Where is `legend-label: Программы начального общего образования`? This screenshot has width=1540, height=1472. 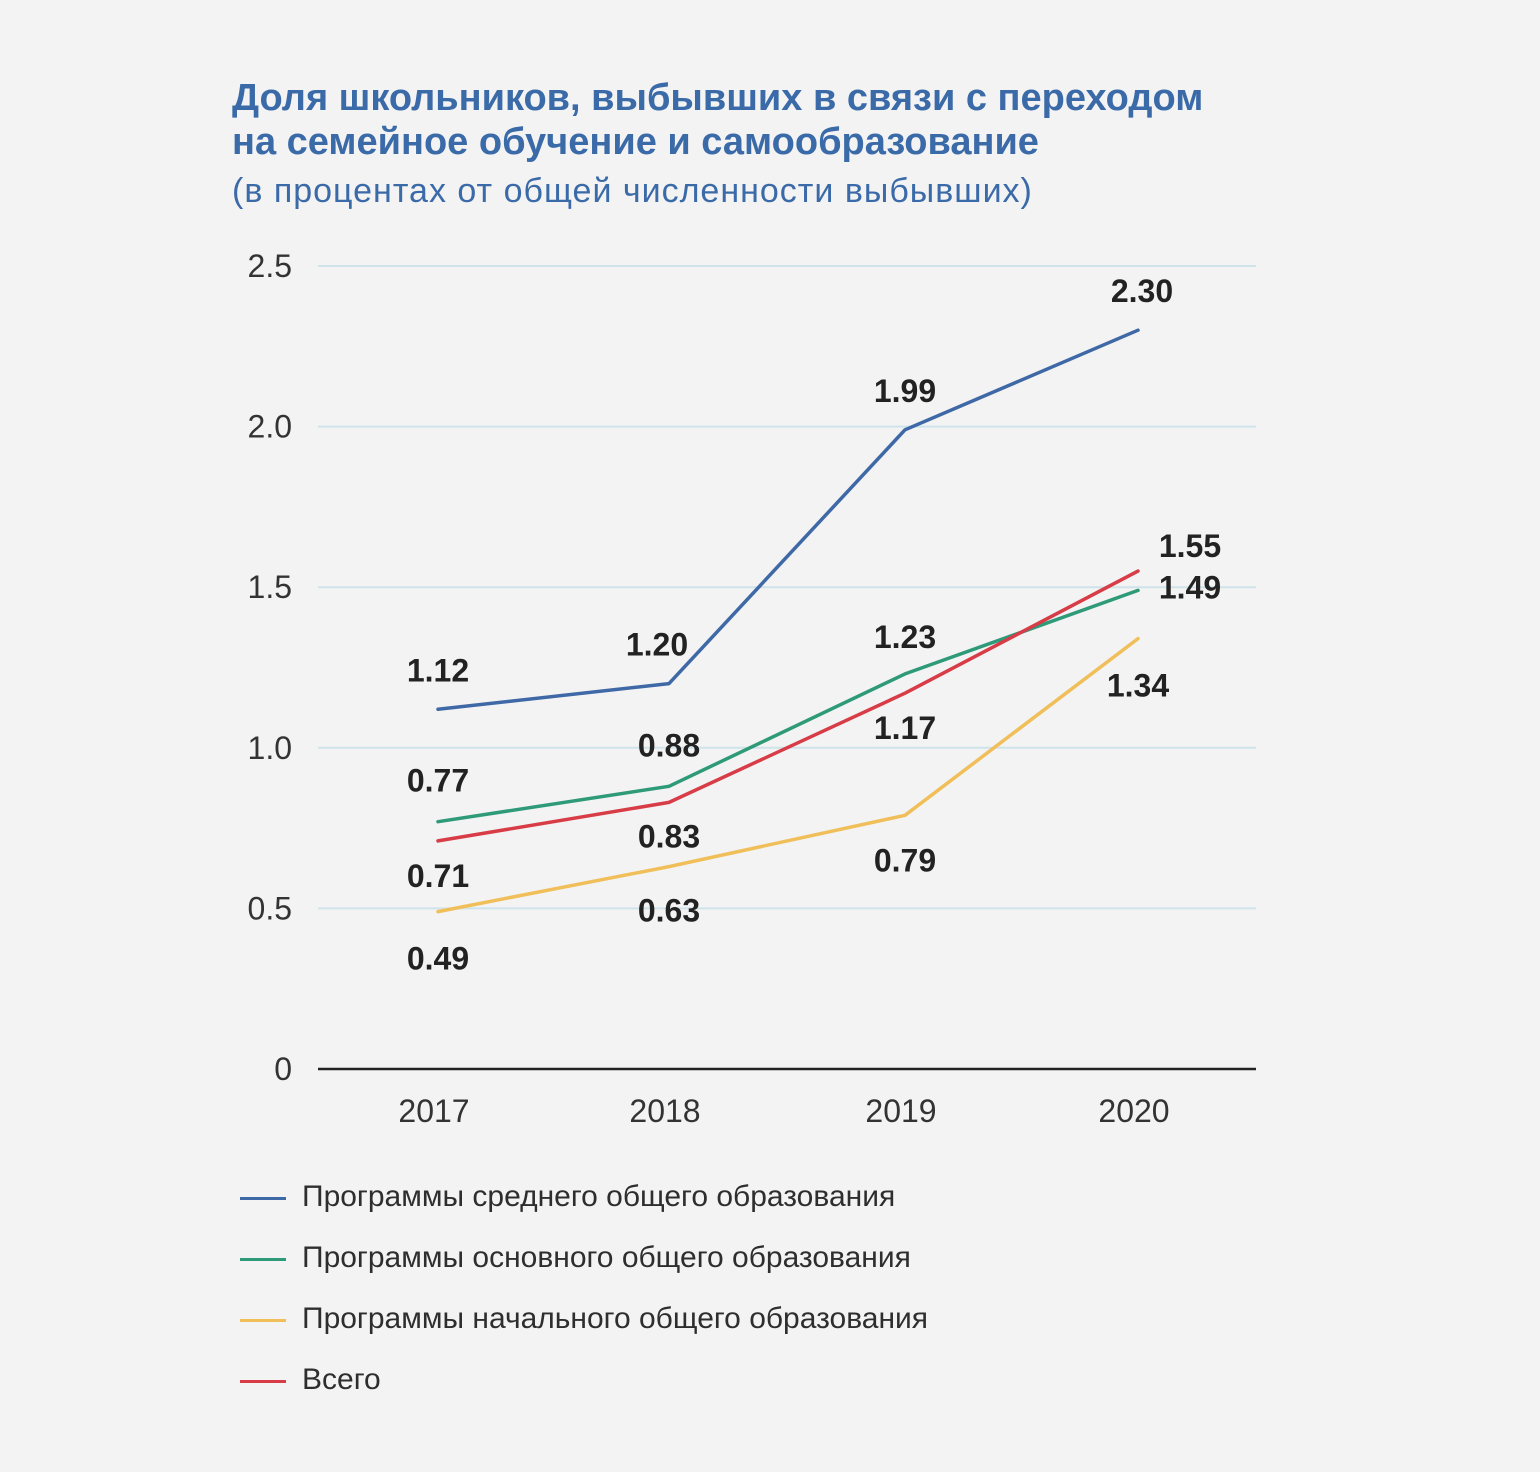 legend-label: Программы начального общего образования is located at coordinates (615, 1318).